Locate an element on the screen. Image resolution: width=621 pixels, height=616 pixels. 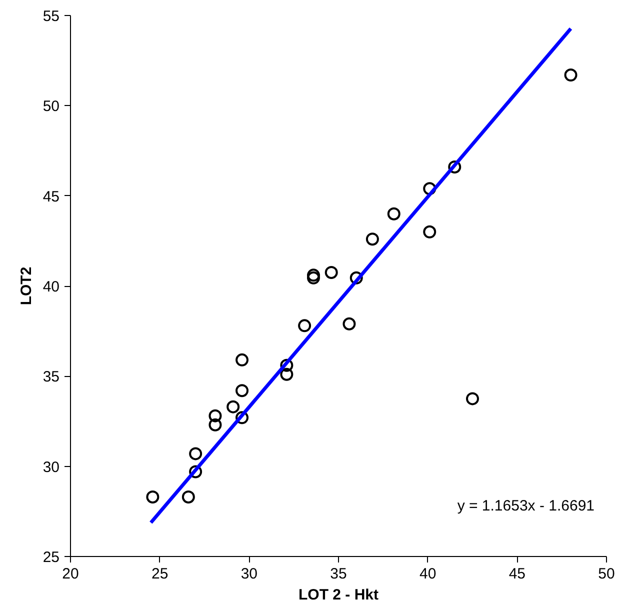
annotation: y = 1.1653x - 1.6691 is located at coordinates (526, 506).